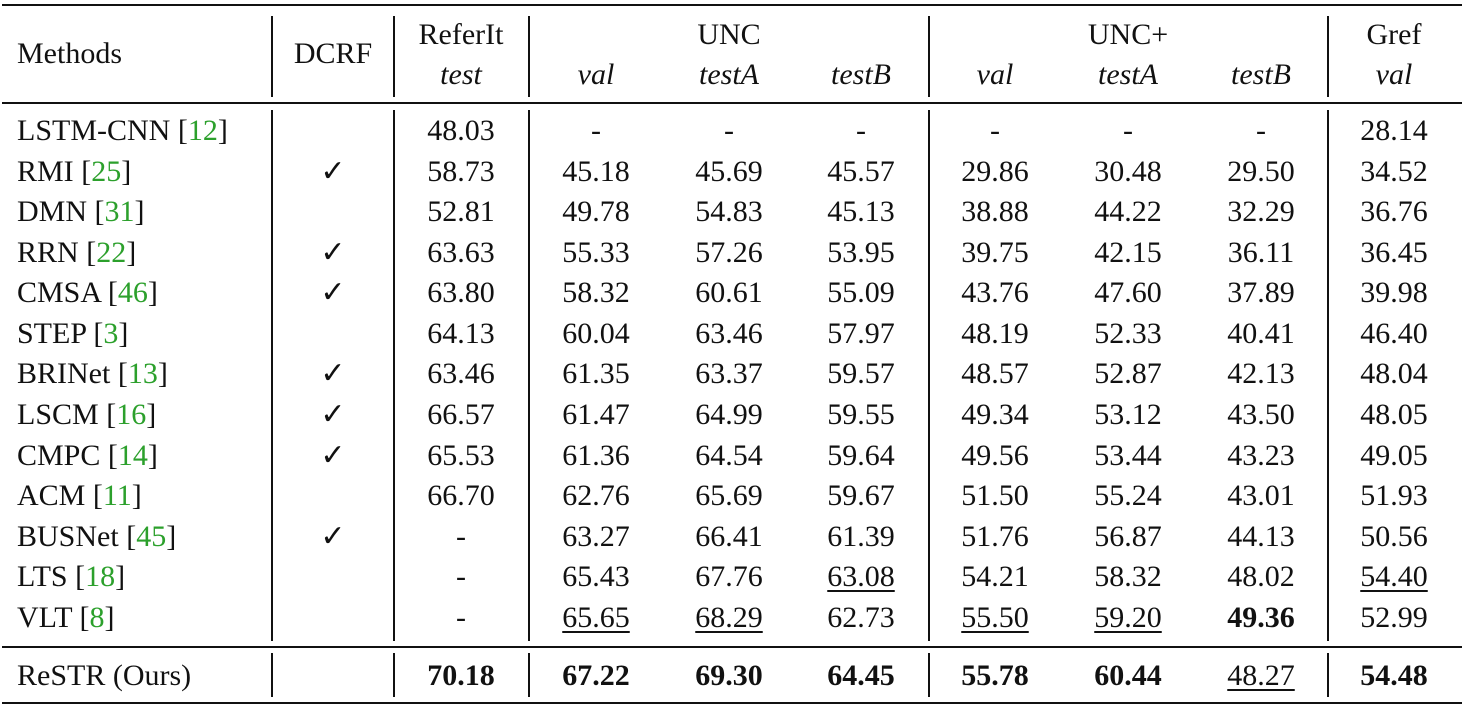 The width and height of the screenshot is (1468, 711). I want to click on citation: [3], so click(111, 333).